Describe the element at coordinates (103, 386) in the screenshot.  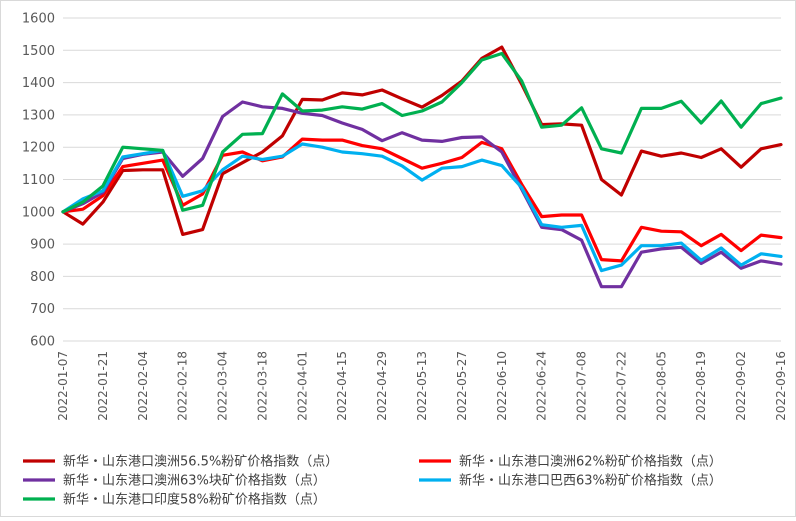
I see `x-tick-label: 2022-01-21` at that location.